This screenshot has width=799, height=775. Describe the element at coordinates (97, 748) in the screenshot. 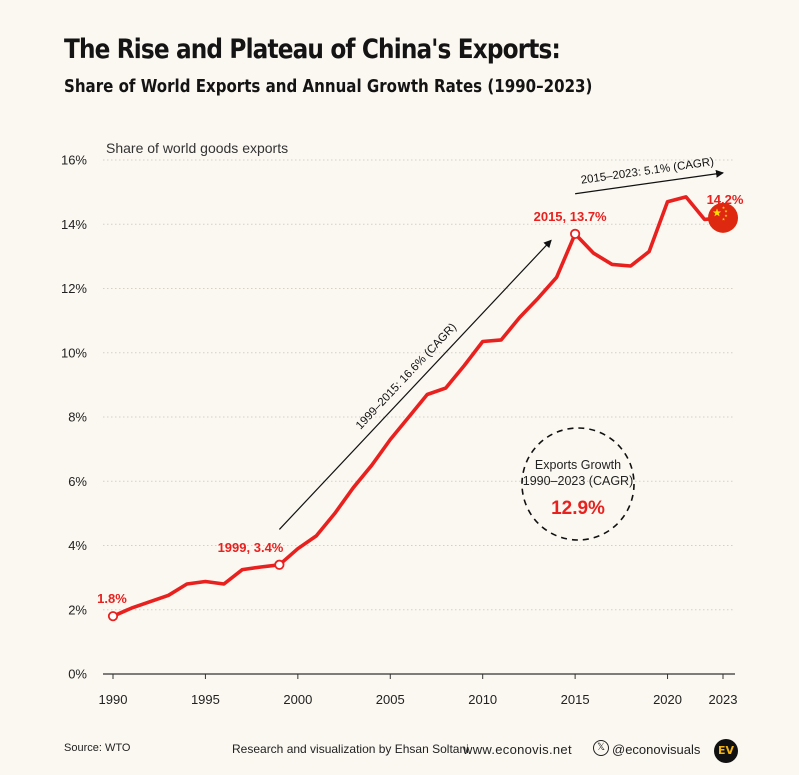

I see `source-text: Source: WTO` at that location.